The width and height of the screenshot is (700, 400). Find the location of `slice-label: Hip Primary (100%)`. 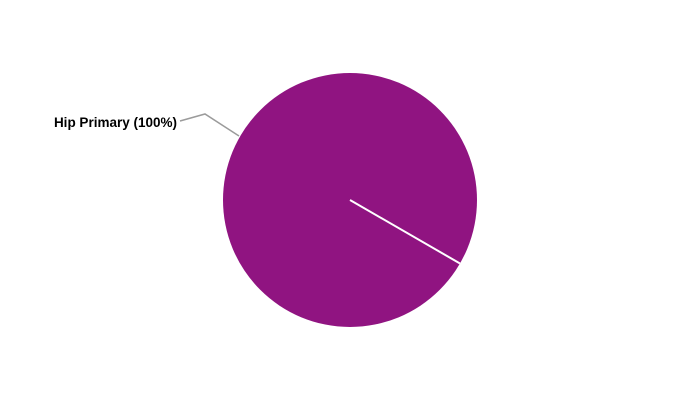

slice-label: Hip Primary (100%) is located at coordinates (115, 122).